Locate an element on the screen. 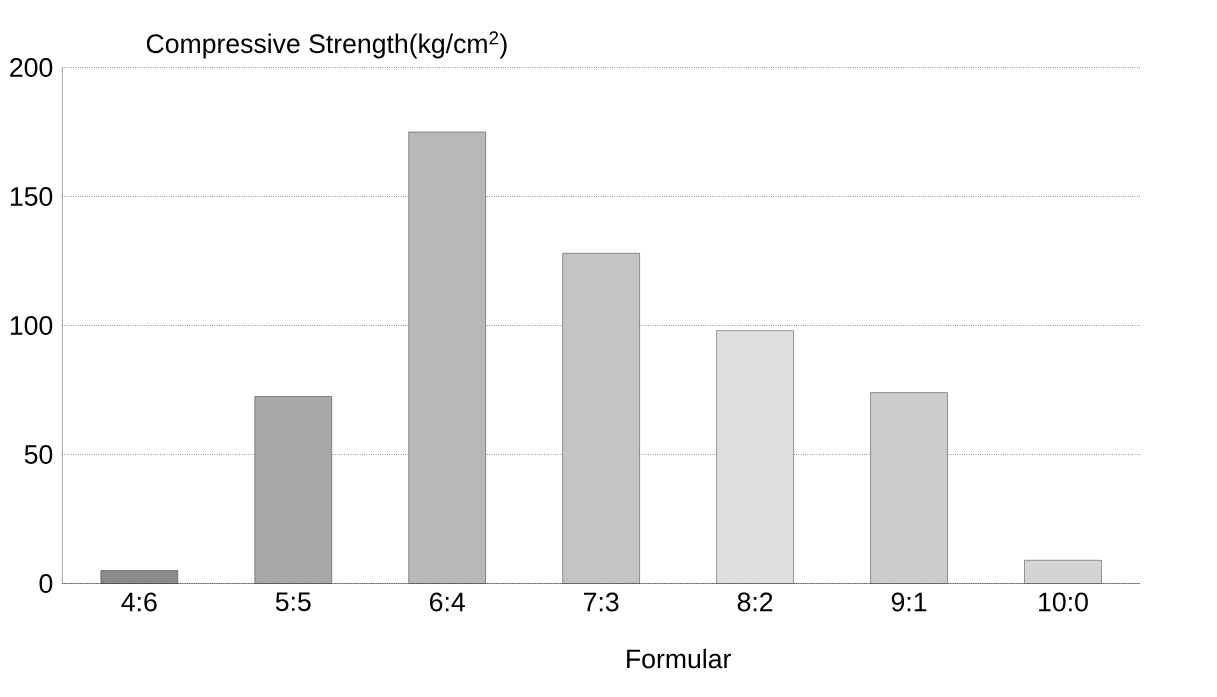 The image size is (1217, 697). y-tick-label: 50 is located at coordinates (38, 455).